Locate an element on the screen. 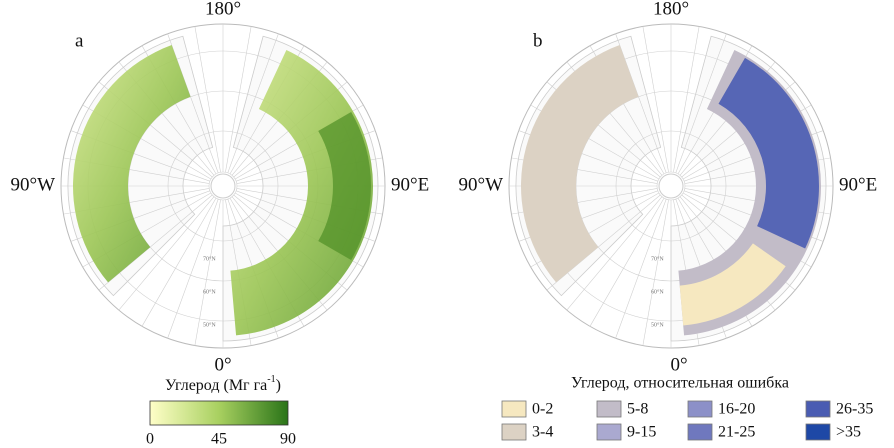  legend-label: 3-4 is located at coordinates (542, 432).